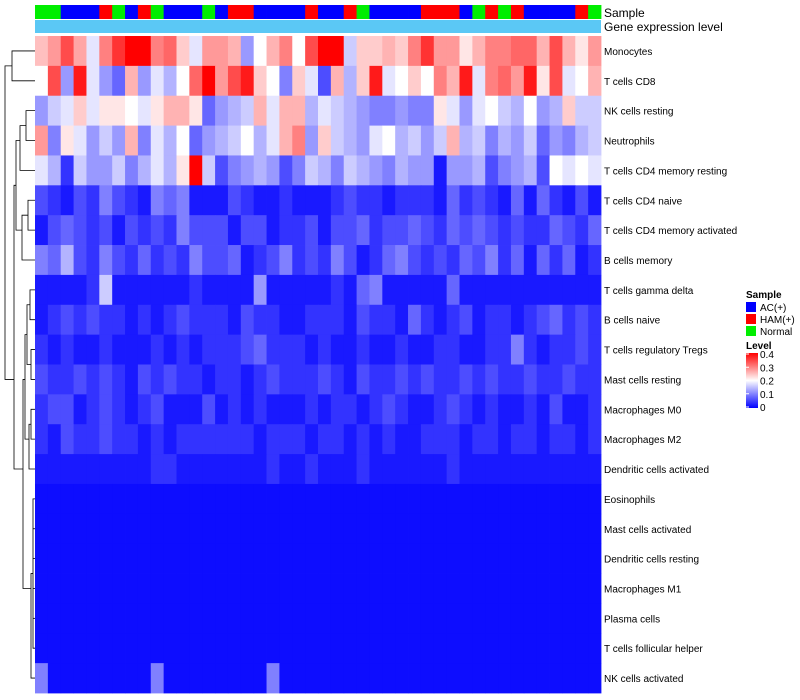  I want to click on row-label: Macrophages M2, so click(643, 440).